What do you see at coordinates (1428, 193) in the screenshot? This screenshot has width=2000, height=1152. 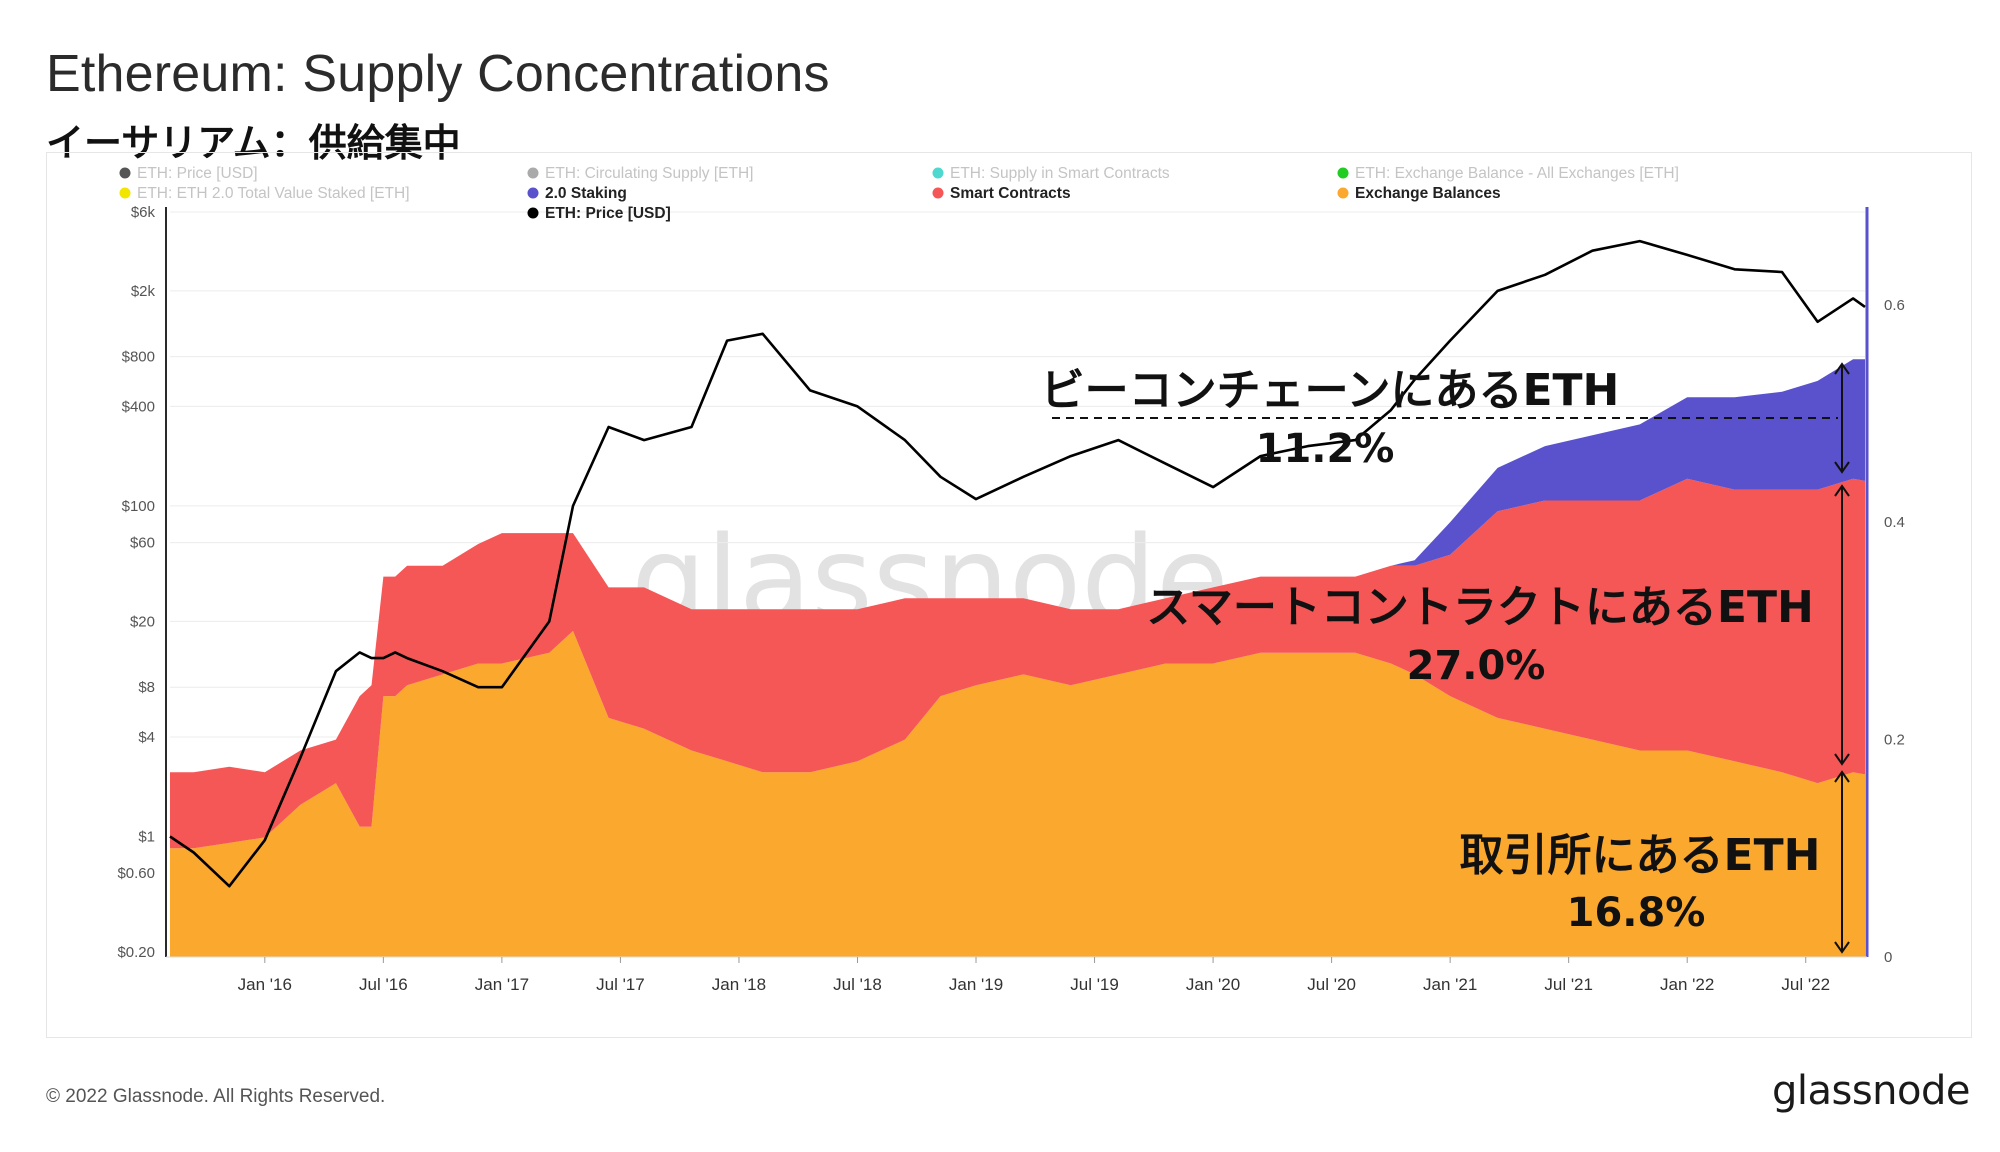 I see `legend-label: Exchange Balances` at bounding box center [1428, 193].